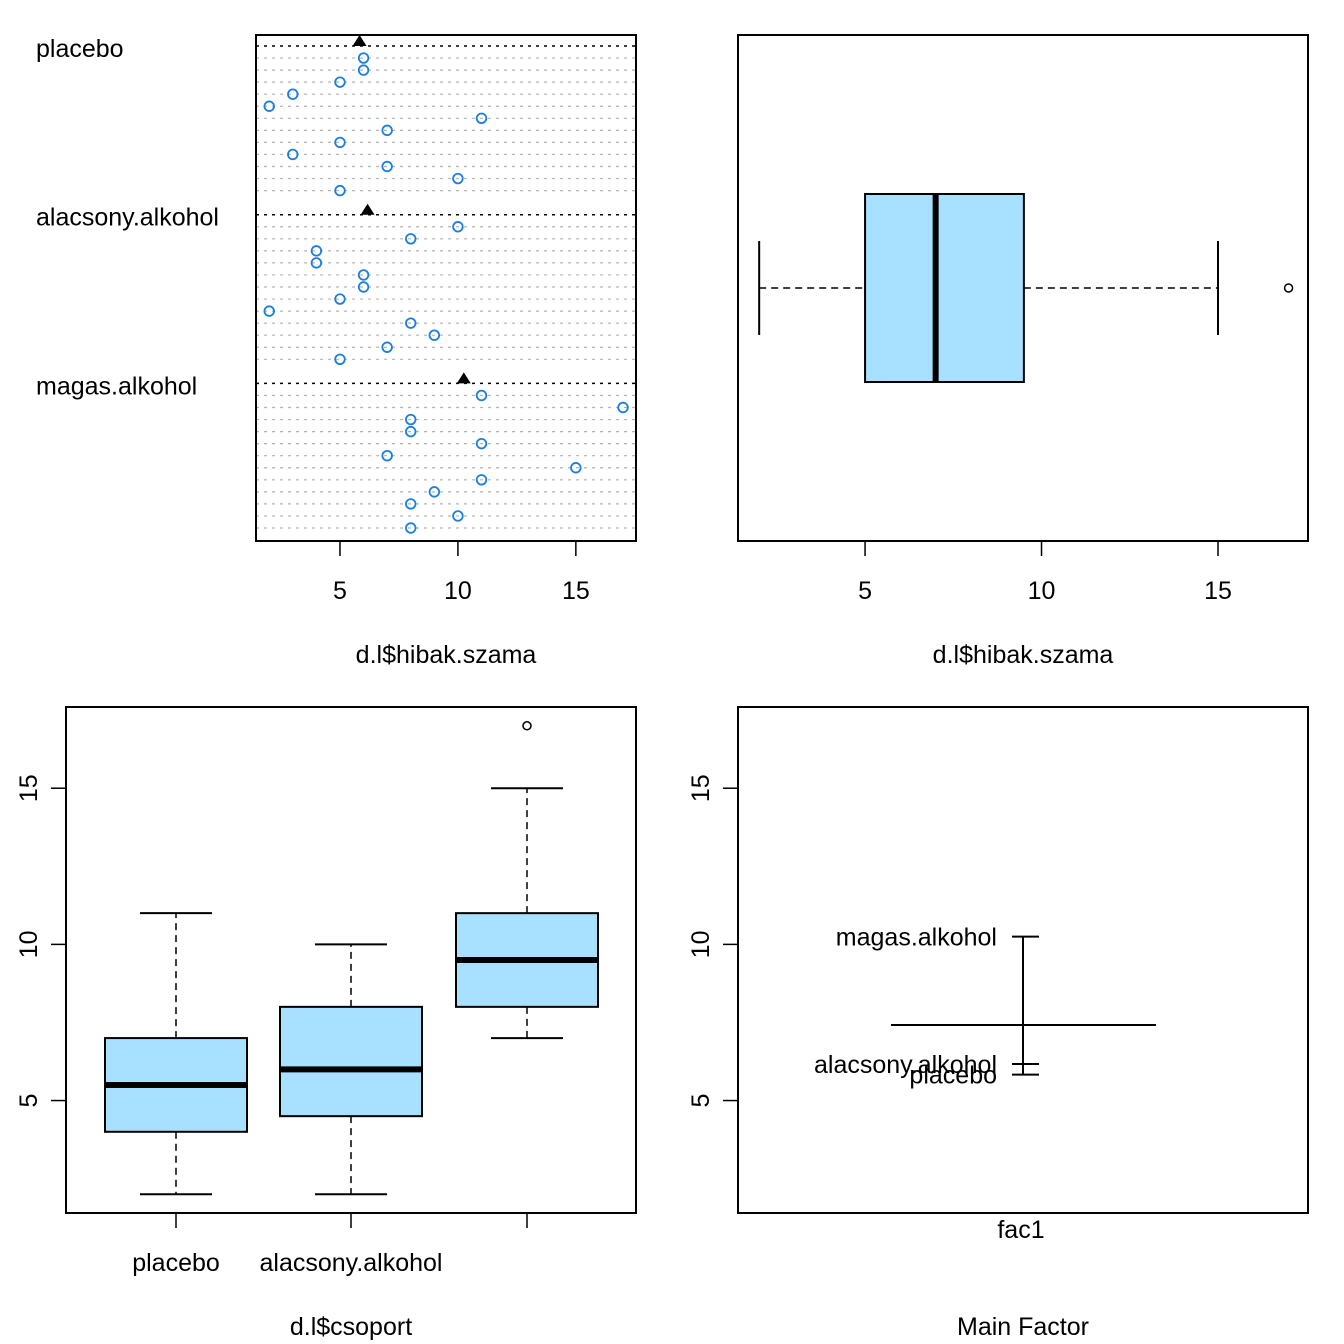 Image resolution: width=1344 pixels, height=1344 pixels. I want to click on group-label: magas.alkohol, so click(116, 386).